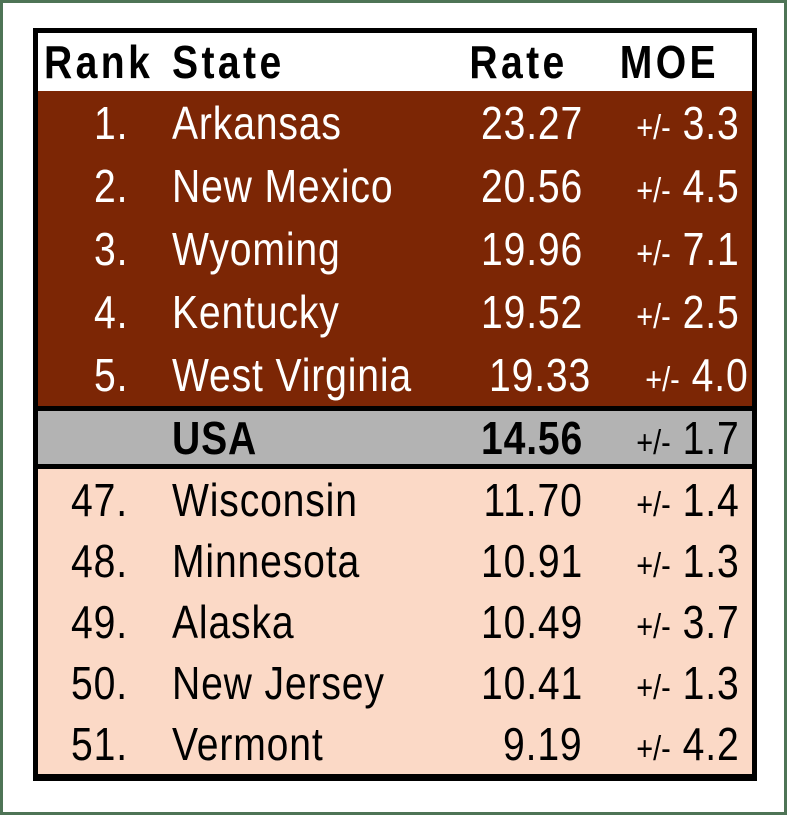 This screenshot has height=815, width=787. I want to click on moe-cell: +/- 4.2, so click(669, 744).